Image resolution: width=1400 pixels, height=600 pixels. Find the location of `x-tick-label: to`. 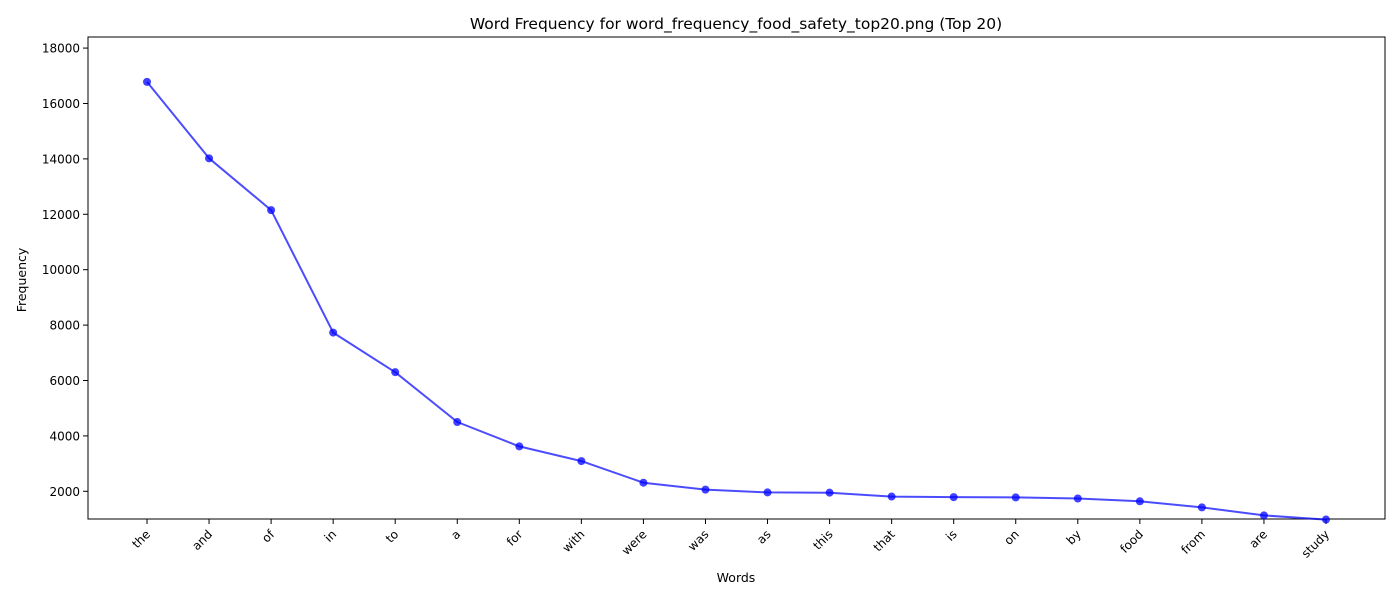

x-tick-label: to is located at coordinates (392, 536).